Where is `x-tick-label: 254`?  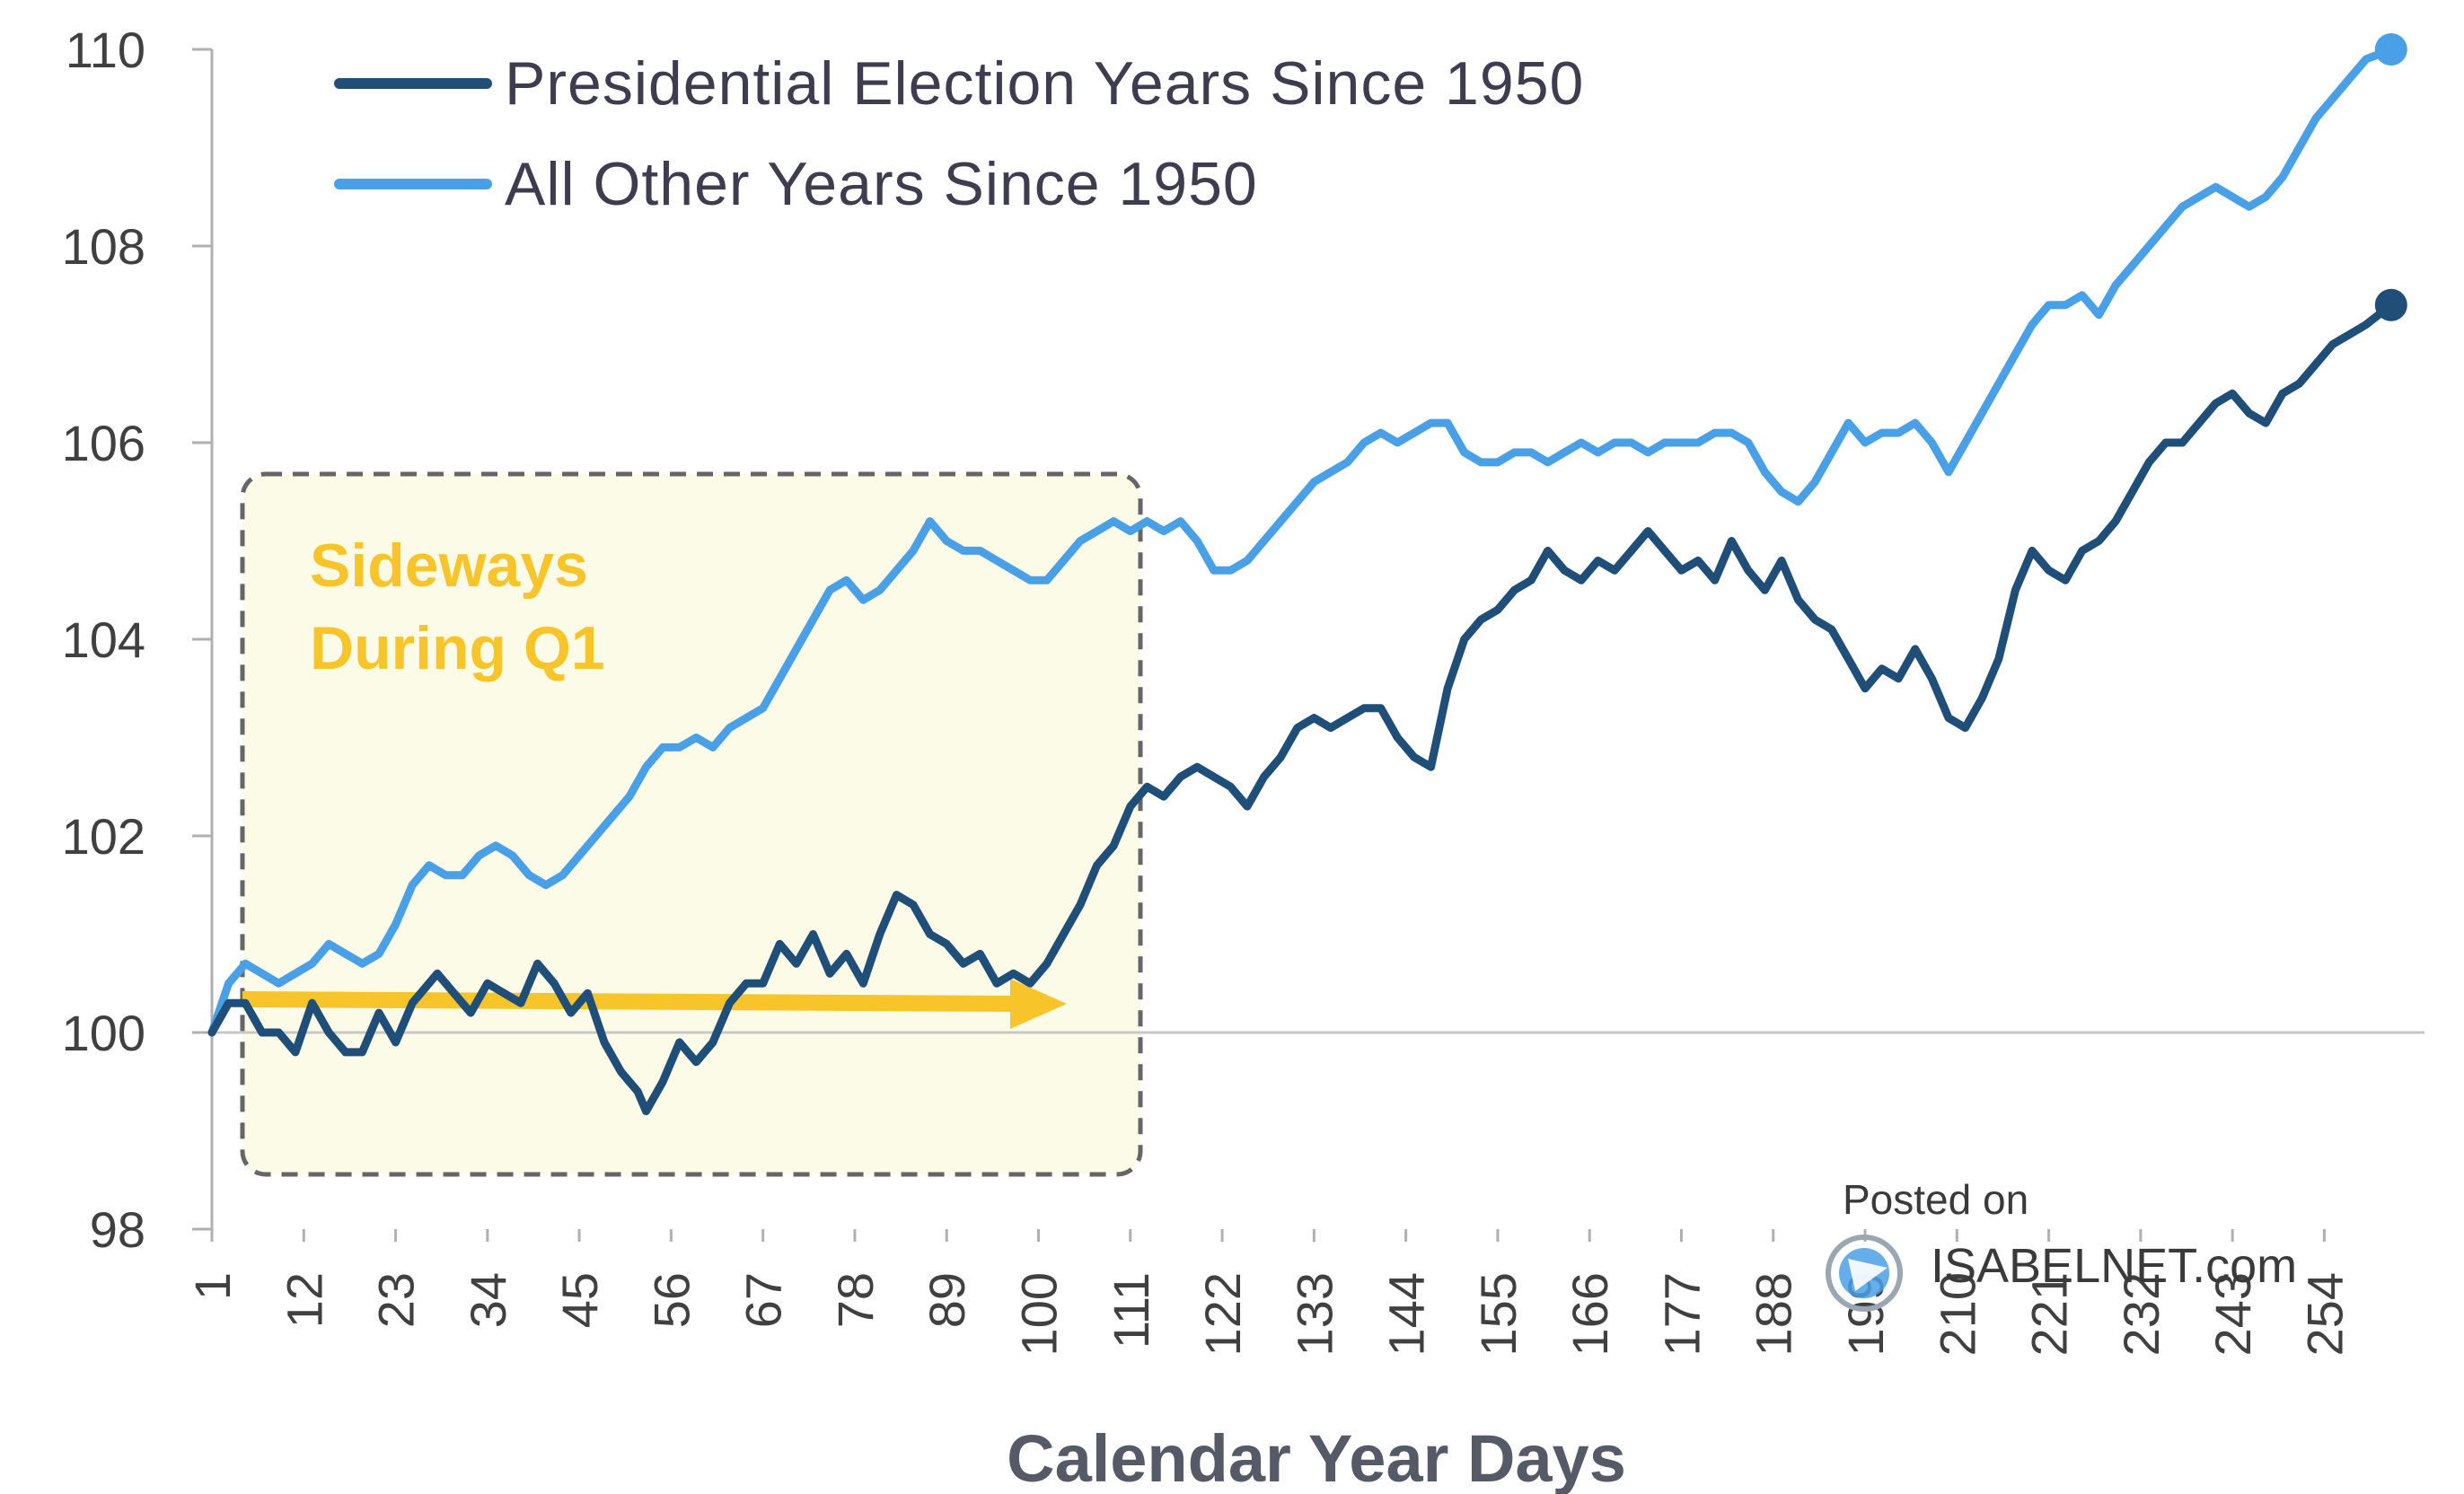 x-tick-label: 254 is located at coordinates (2324, 1314).